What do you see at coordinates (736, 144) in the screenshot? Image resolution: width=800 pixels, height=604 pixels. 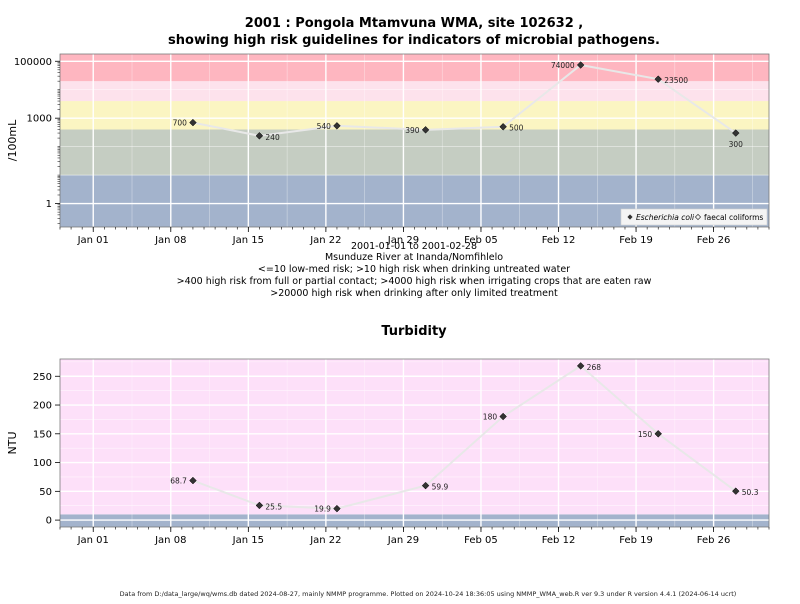 I see `data-label: 300` at bounding box center [736, 144].